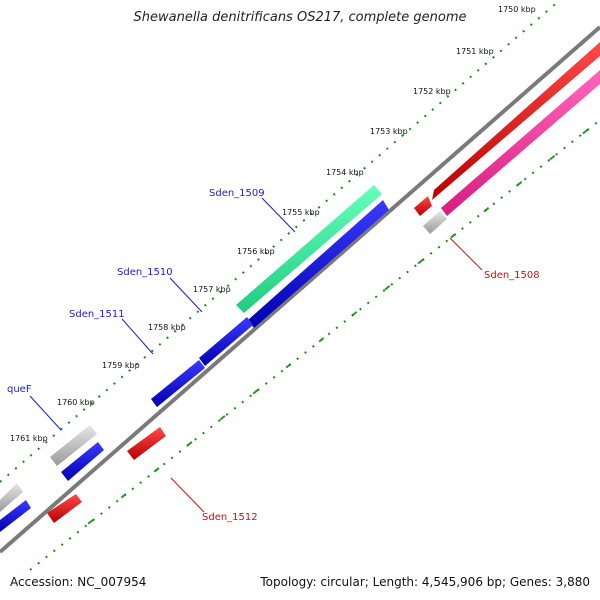 The height and width of the screenshot is (600, 600). What do you see at coordinates (345, 172) in the screenshot?
I see `scale-label: 1754 kbp` at bounding box center [345, 172].